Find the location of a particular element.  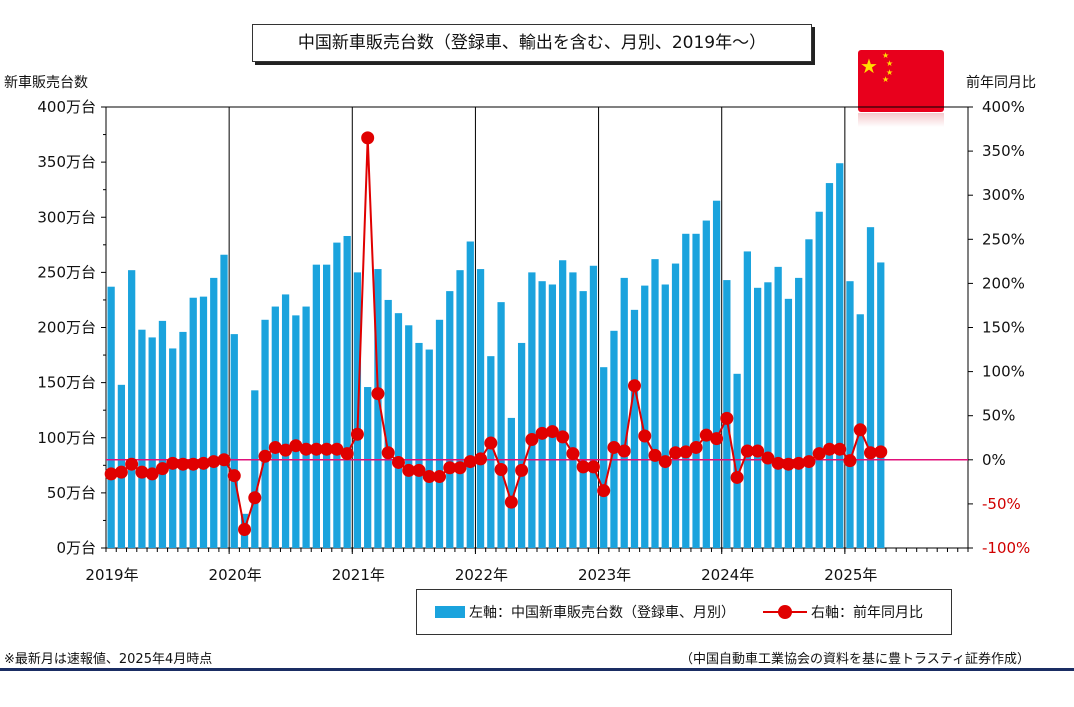

y-left-tick-label: 350万台 is located at coordinates (66, 162).